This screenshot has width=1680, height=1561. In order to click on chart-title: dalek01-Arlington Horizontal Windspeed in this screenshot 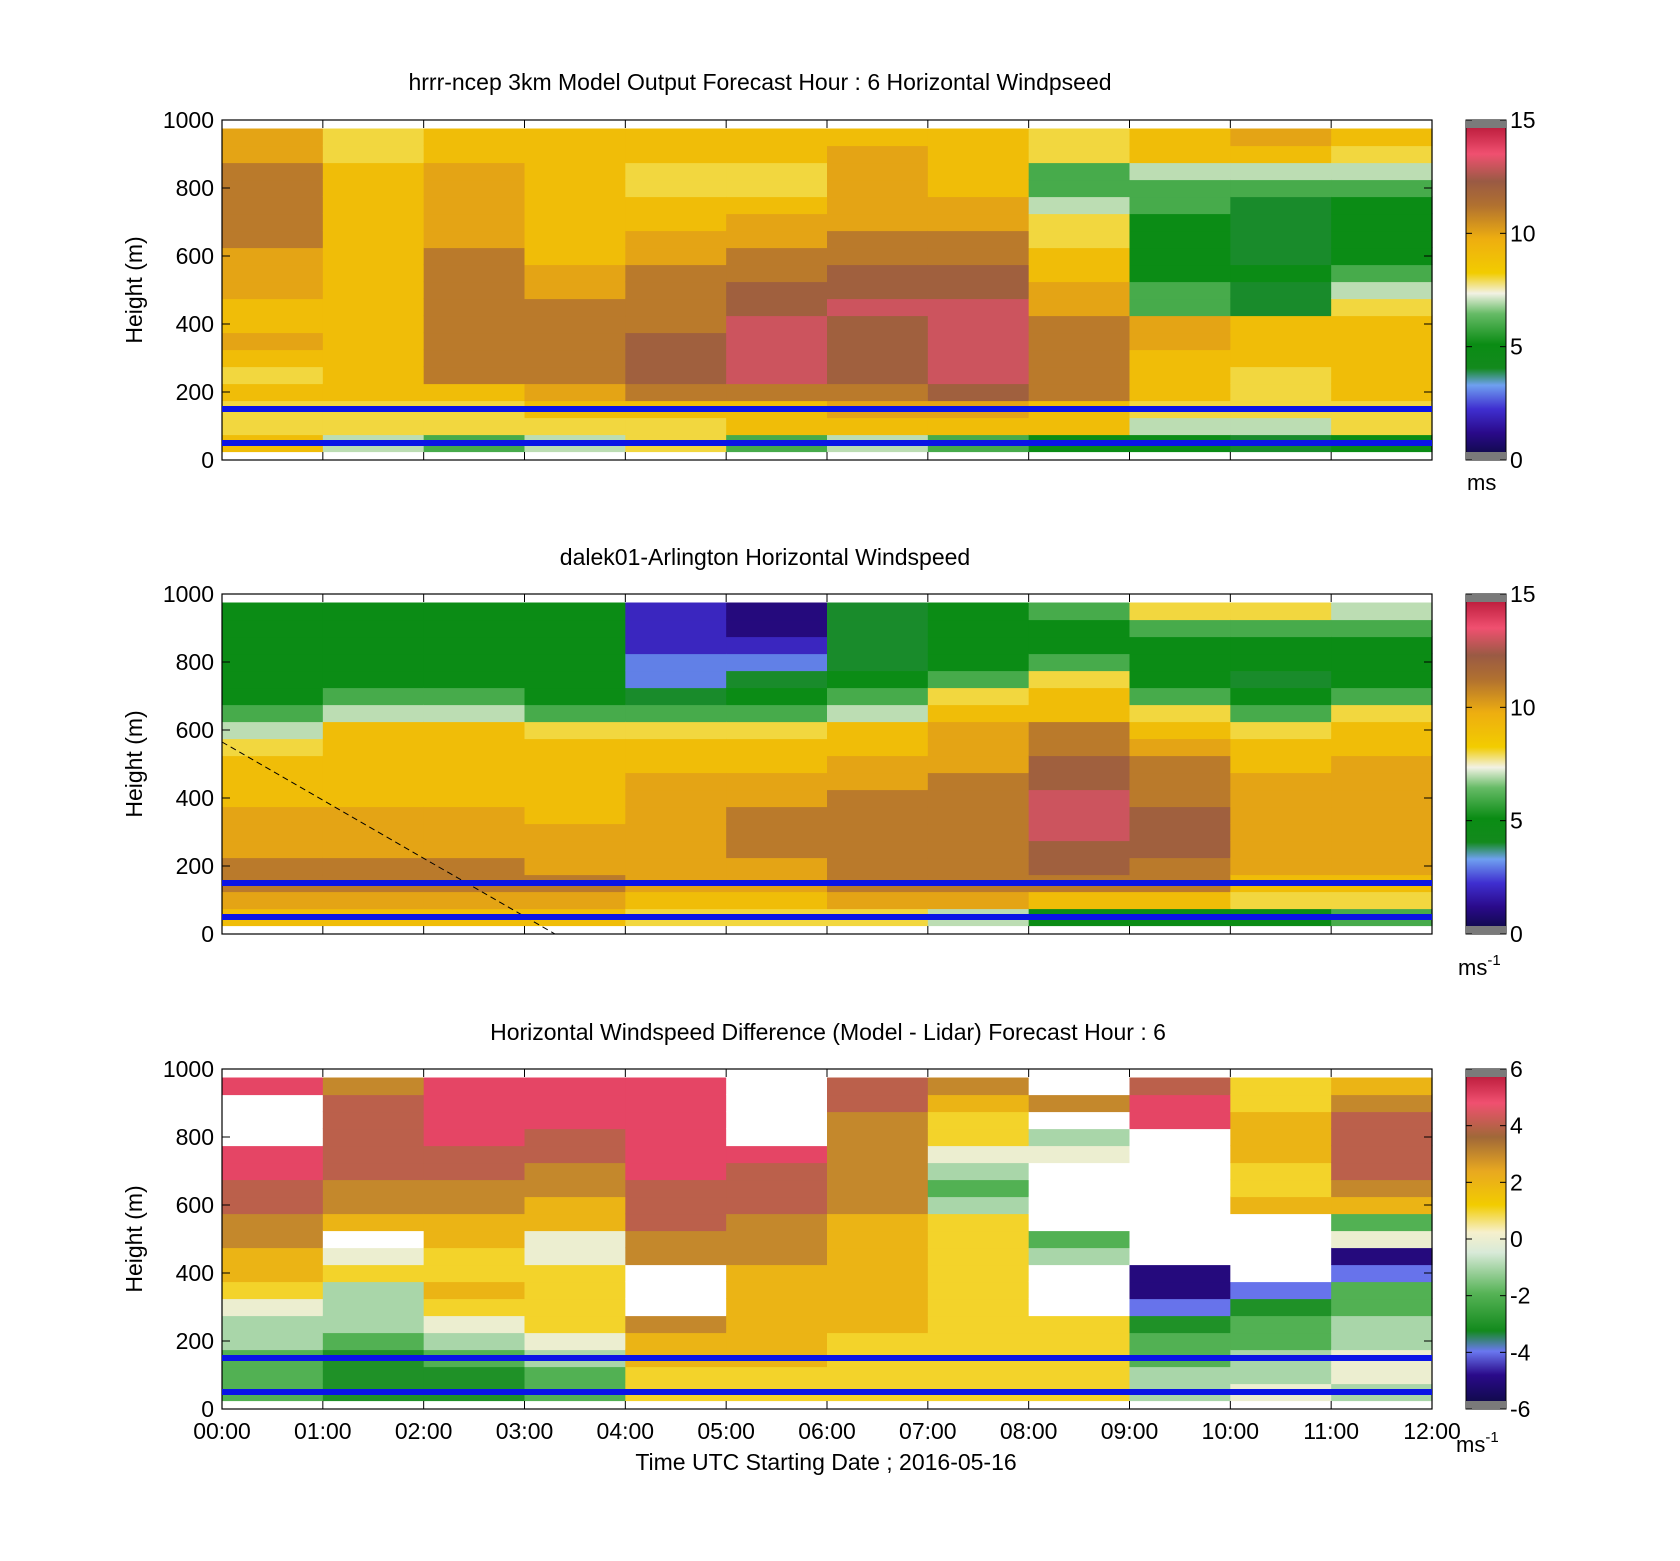, I will do `click(765, 557)`.